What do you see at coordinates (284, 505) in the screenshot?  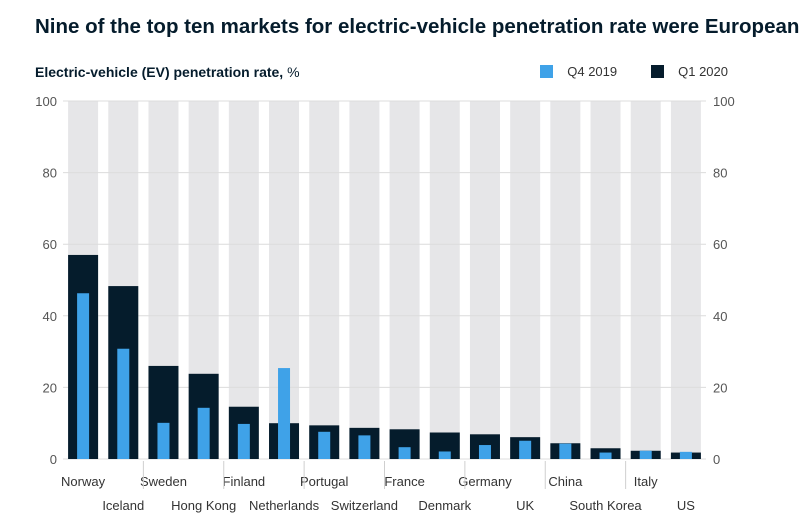 I see `x-tick-label: Netherlands` at bounding box center [284, 505].